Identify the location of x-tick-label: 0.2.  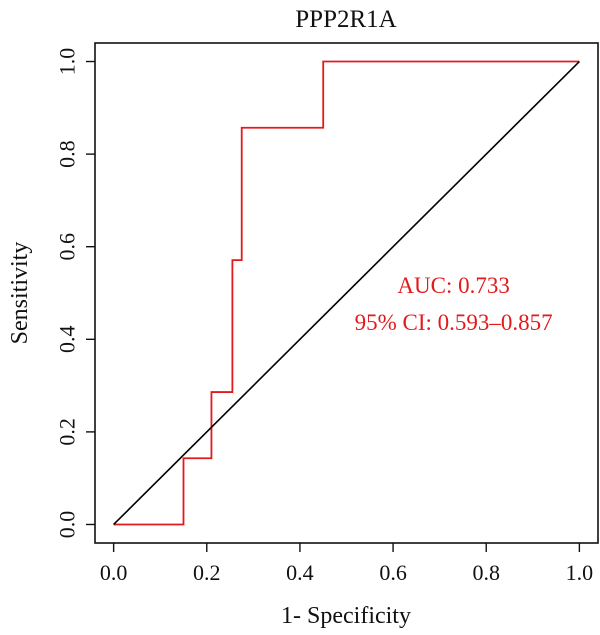
(207, 572).